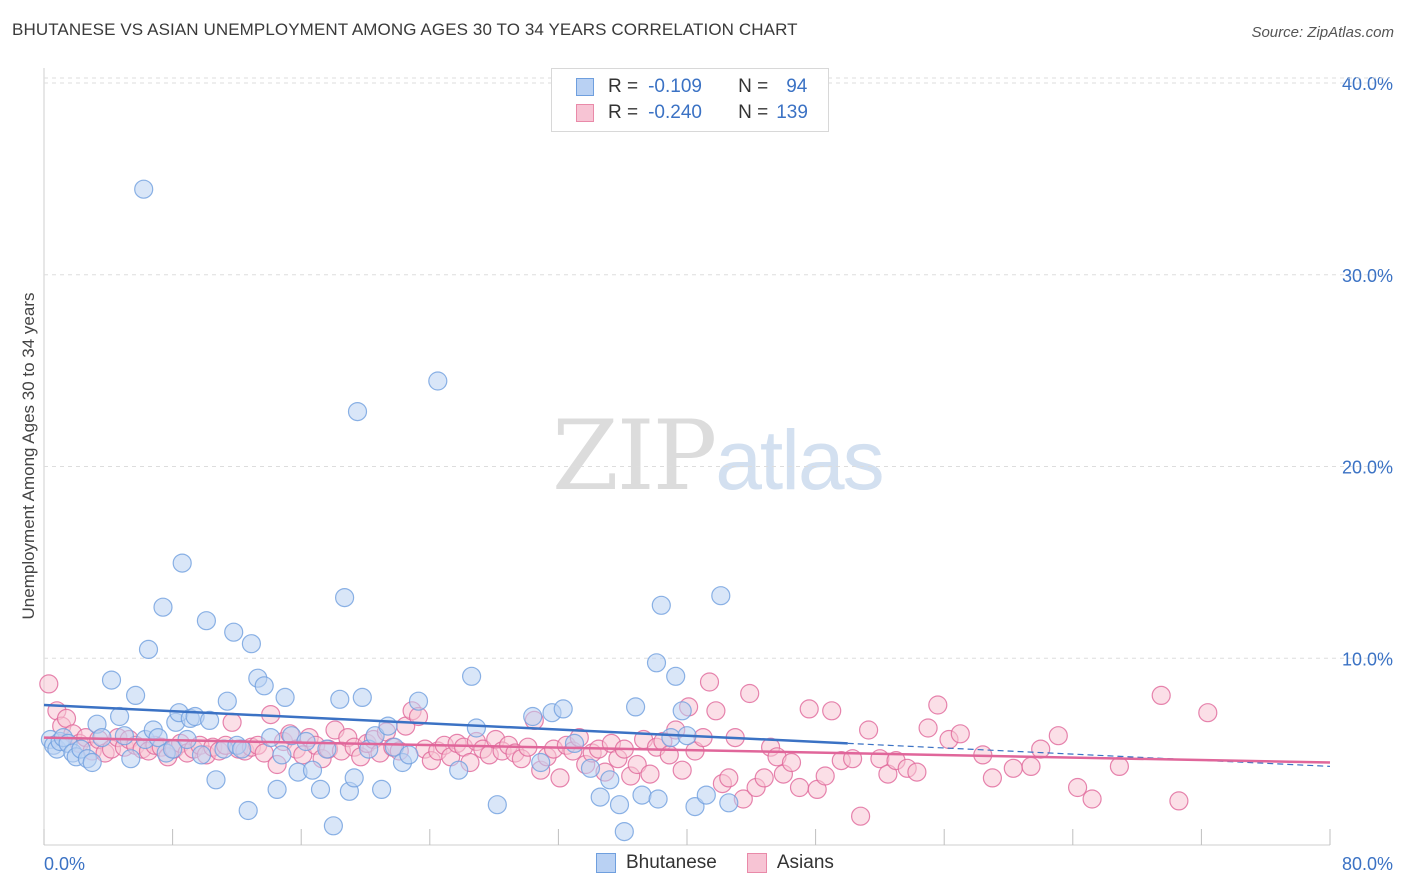 The height and width of the screenshot is (892, 1406). What do you see at coordinates (799, 460) in the screenshot?
I see `watermark-atlas: atlas` at bounding box center [799, 460].